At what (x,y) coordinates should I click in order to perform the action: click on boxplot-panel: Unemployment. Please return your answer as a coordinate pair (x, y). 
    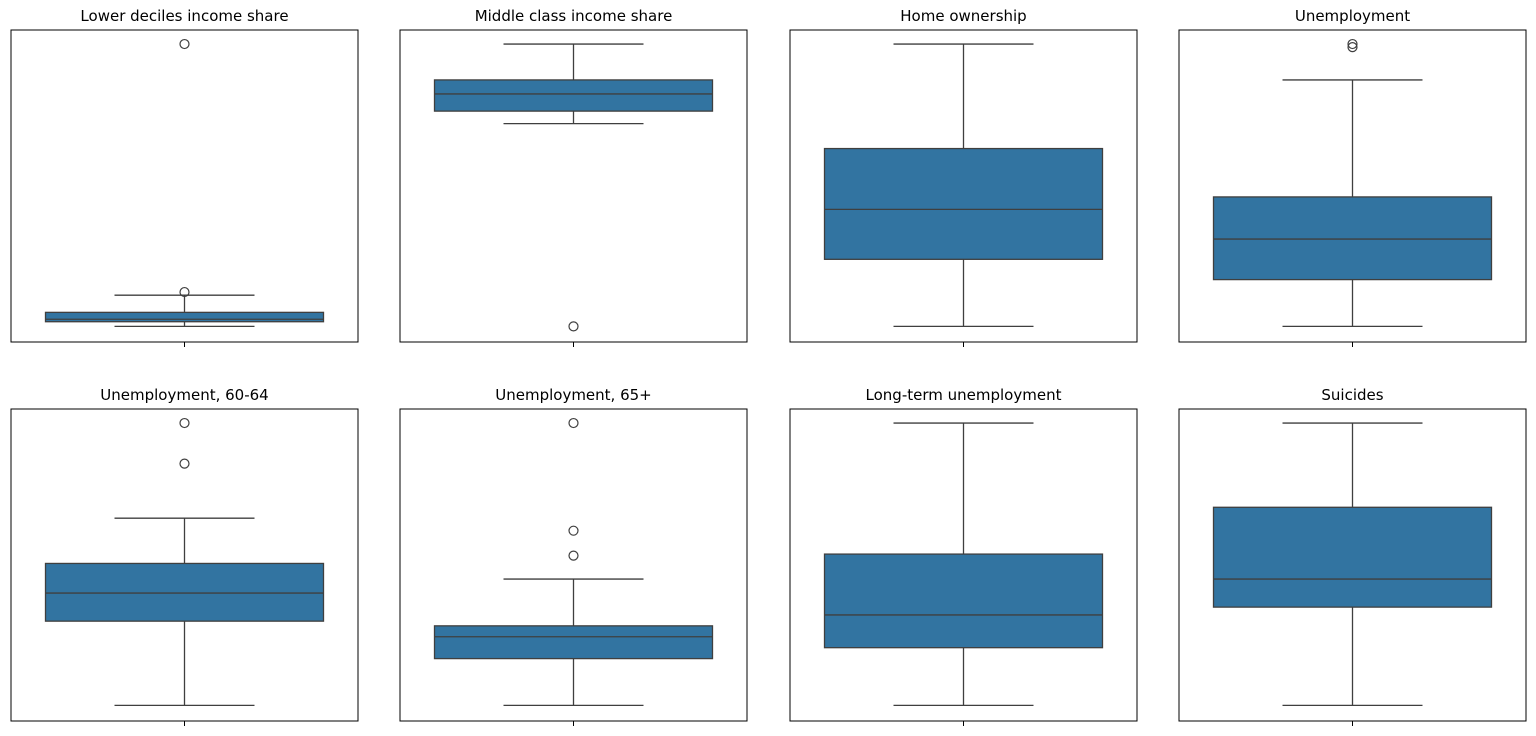
    Looking at the image, I should click on (1352, 177).